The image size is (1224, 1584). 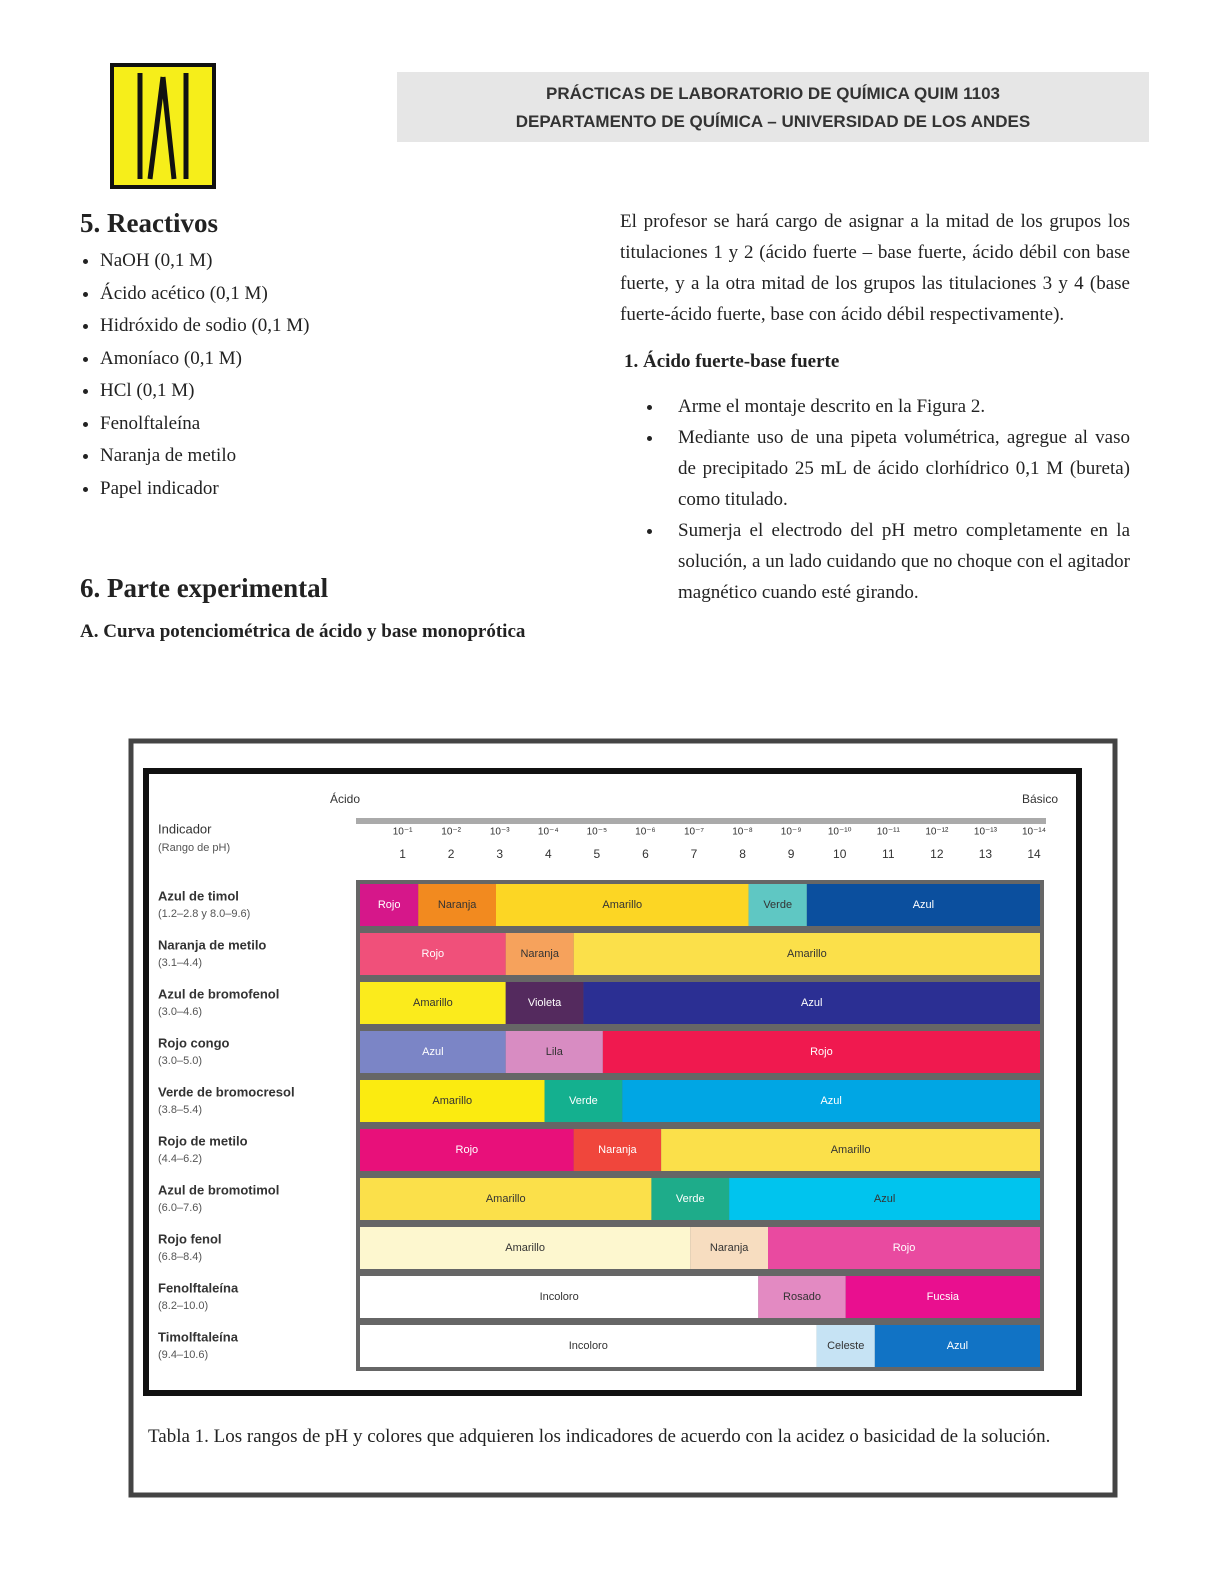 I want to click on logo, so click(x=163, y=126).